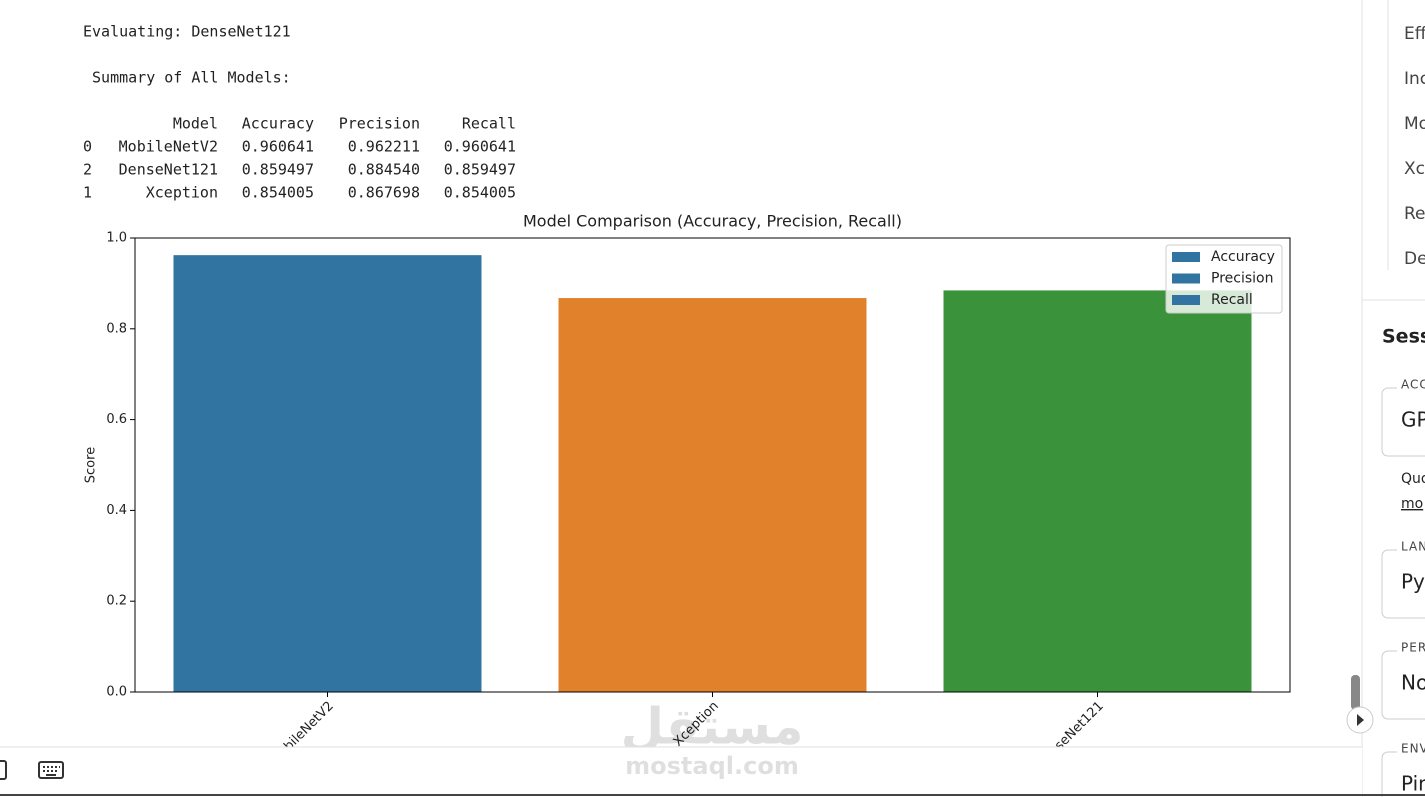 This screenshot has height=797, width=1425. What do you see at coordinates (1414, 34) in the screenshot?
I see `toc-item: Eff` at bounding box center [1414, 34].